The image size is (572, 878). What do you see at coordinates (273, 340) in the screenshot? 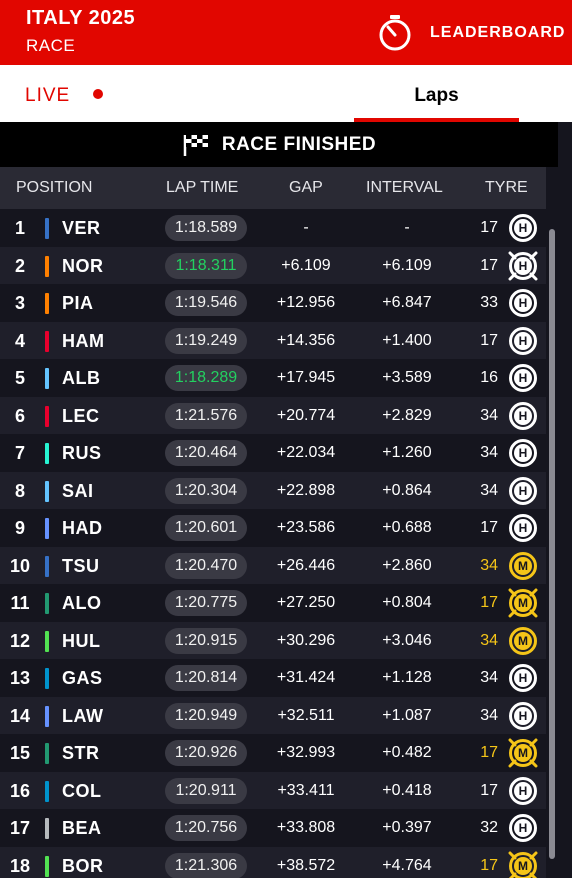
I see `table-row: 4 HAM 1:19.249 +14.356 +1.400 17 H` at bounding box center [273, 340].